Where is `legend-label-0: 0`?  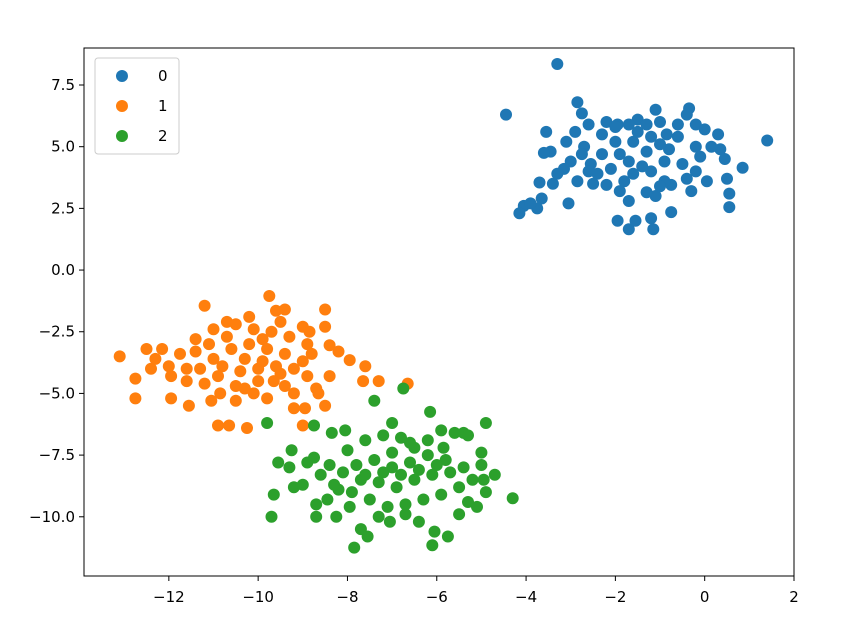
legend-label-0: 0 is located at coordinates (163, 76).